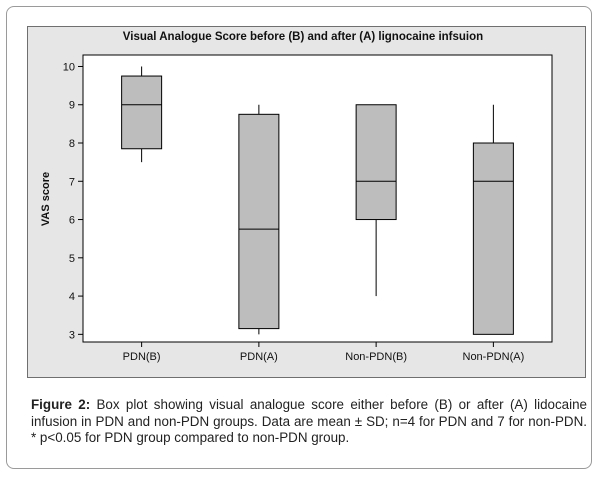 The image size is (600, 477). What do you see at coordinates (72, 221) in the screenshot?
I see `y-tick-label: 6` at bounding box center [72, 221].